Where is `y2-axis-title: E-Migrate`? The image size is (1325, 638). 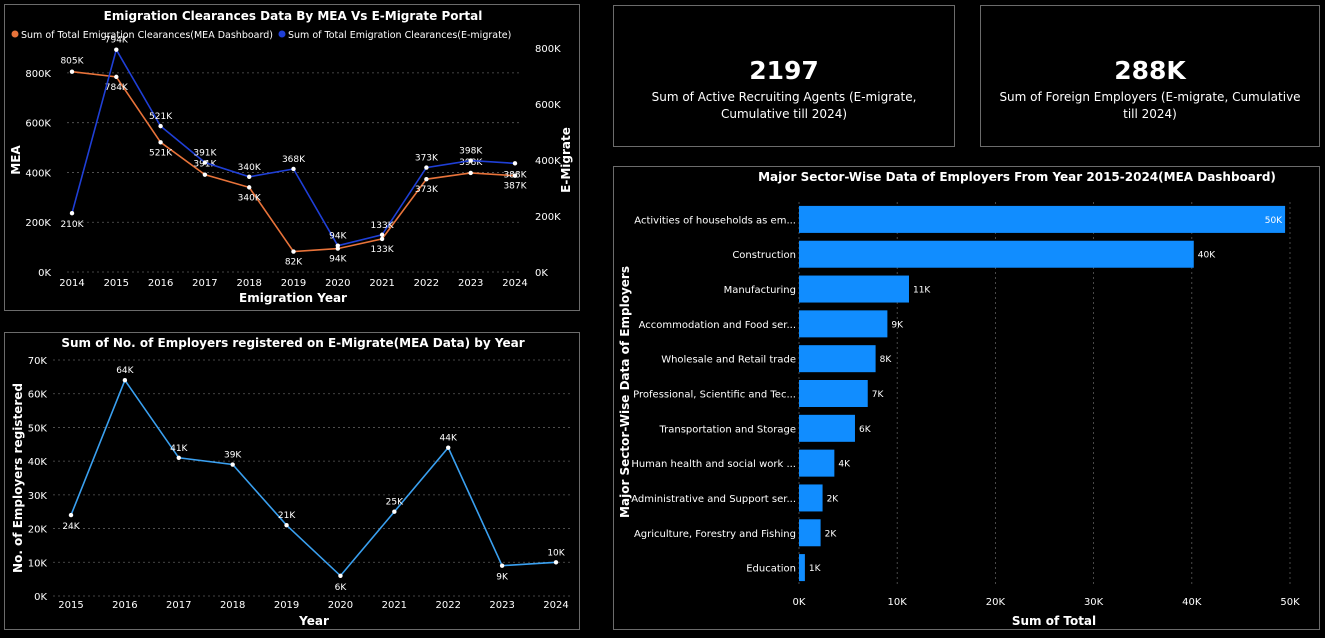
y2-axis-title: E-Migrate is located at coordinates (566, 160).